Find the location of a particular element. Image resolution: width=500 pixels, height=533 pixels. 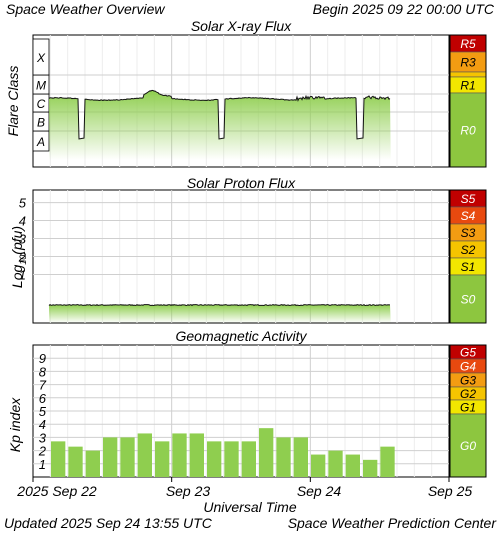

kp-scale-border is located at coordinates (468, 411).